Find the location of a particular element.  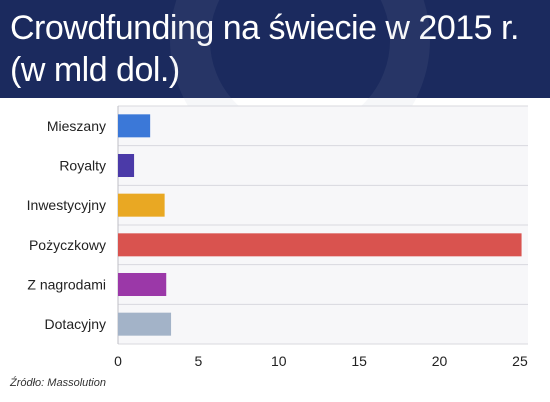

bar-z-nagrodami is located at coordinates (142, 284).